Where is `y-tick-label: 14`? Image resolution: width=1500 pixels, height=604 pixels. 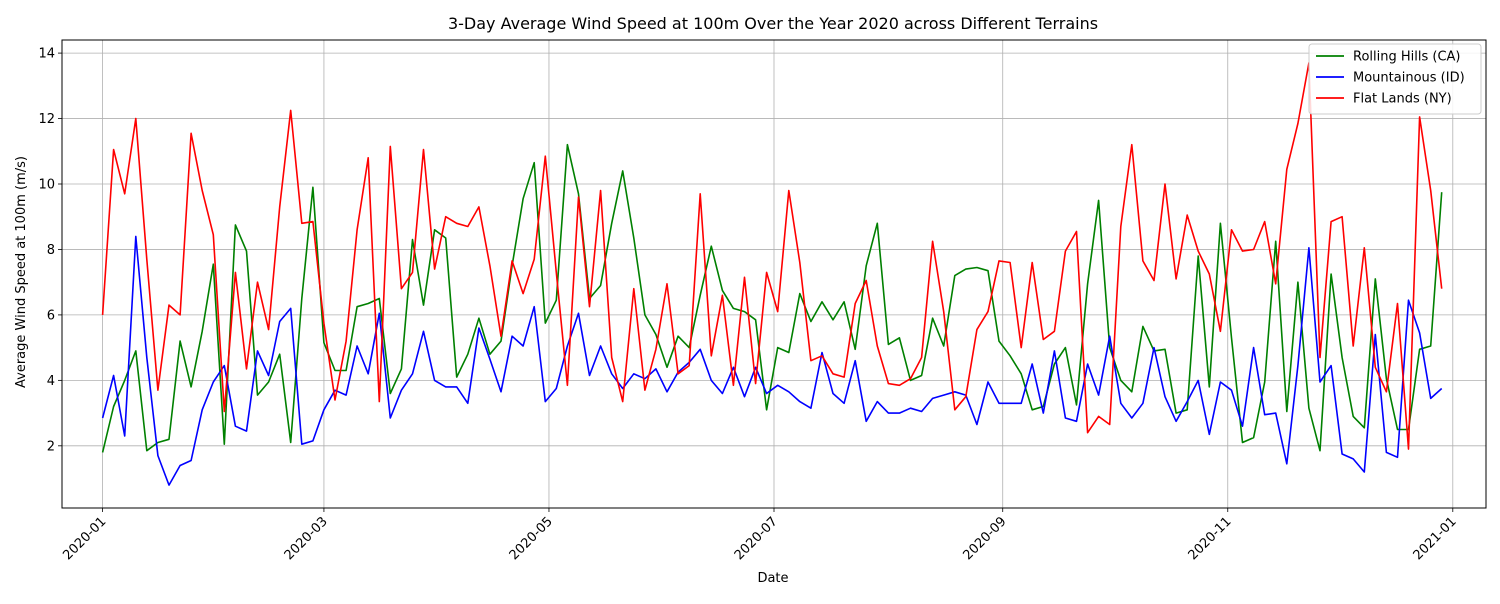
y-tick-label: 14 is located at coordinates (46, 54).